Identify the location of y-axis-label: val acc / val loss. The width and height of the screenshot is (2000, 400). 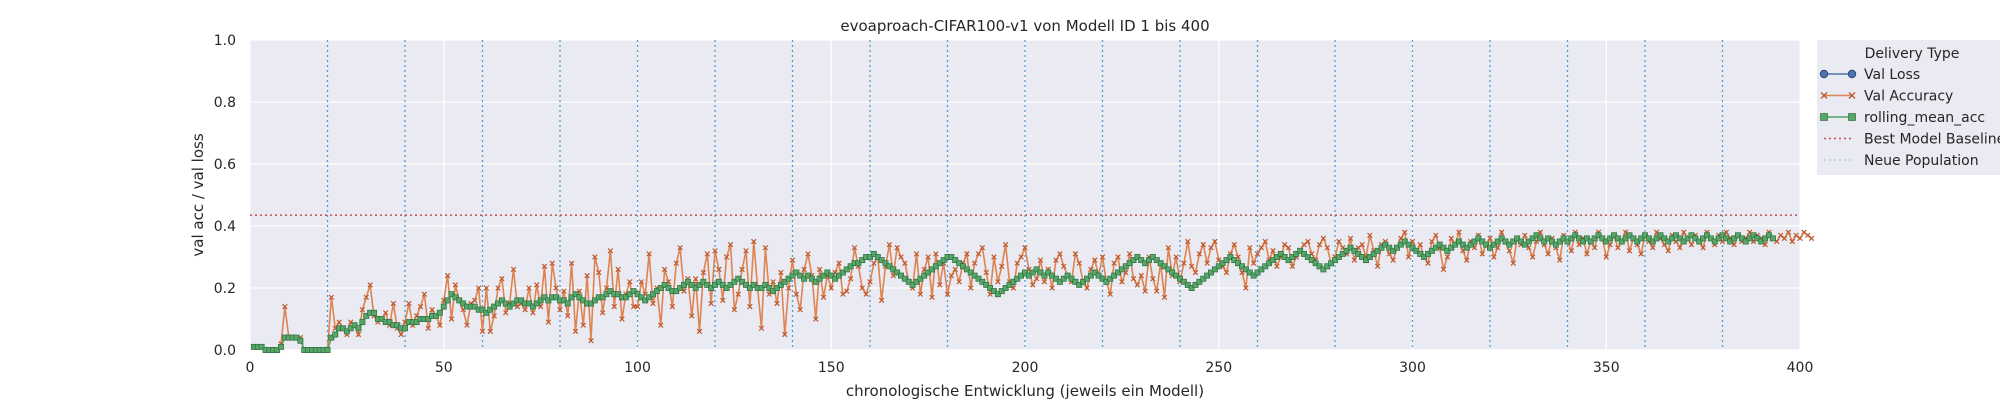
(198, 194).